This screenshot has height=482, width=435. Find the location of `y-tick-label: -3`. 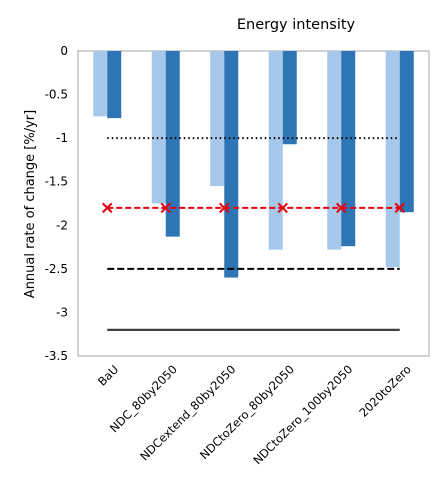

y-tick-label: -3 is located at coordinates (62, 312).